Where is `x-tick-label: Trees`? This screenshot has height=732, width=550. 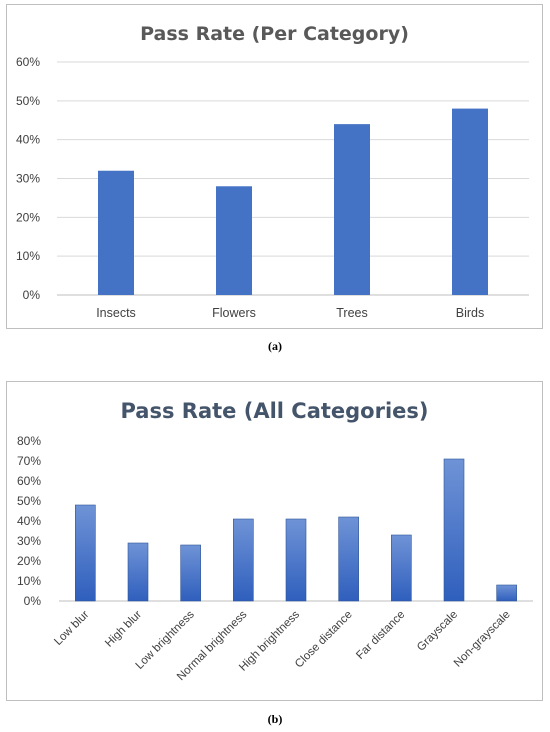 x-tick-label: Trees is located at coordinates (352, 313).